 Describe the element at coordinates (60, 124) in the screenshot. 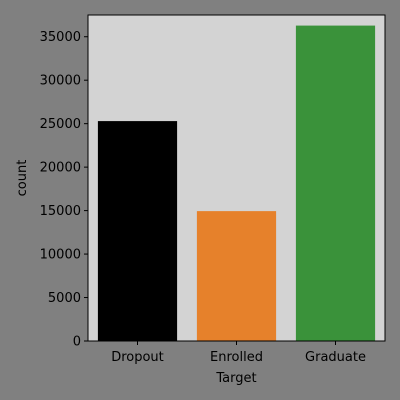

I see `y-tick-label: 25000` at that location.